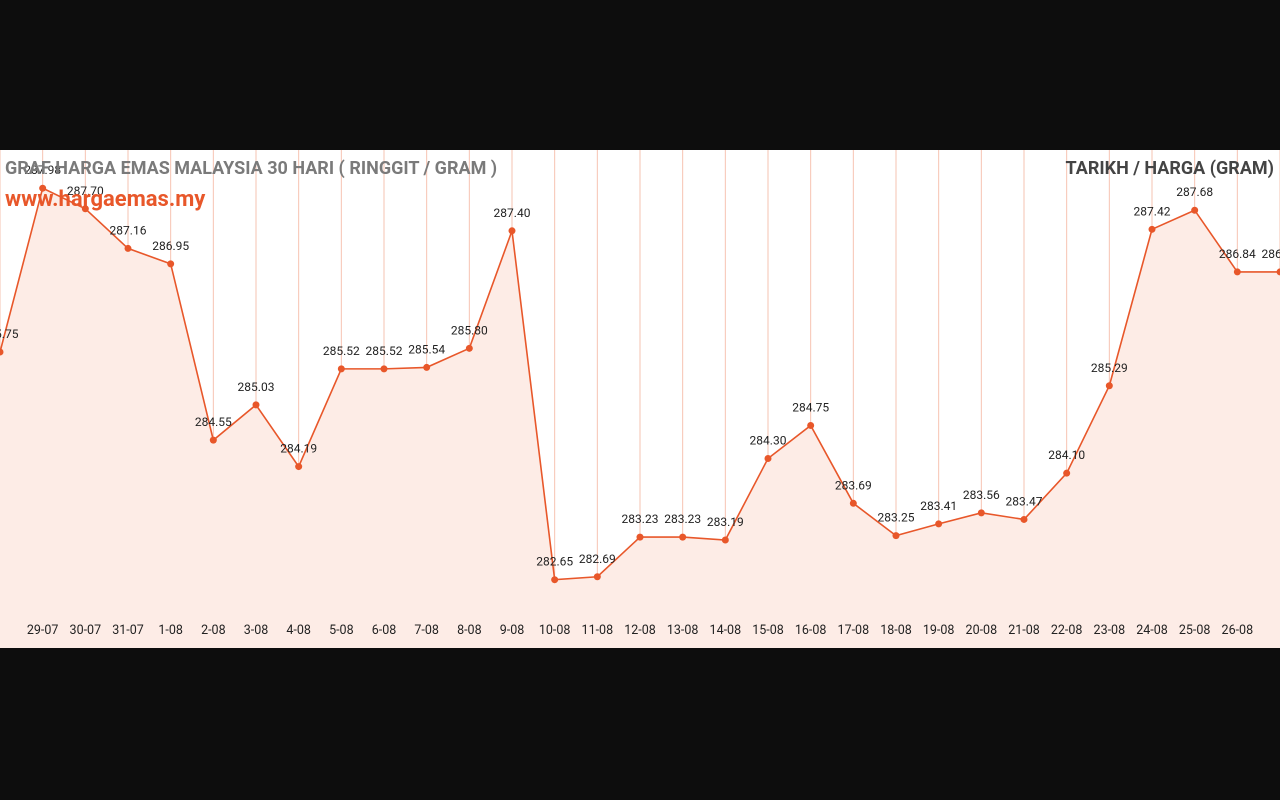 The height and width of the screenshot is (800, 1280). I want to click on x-tick-label: 19-08, so click(939, 630).